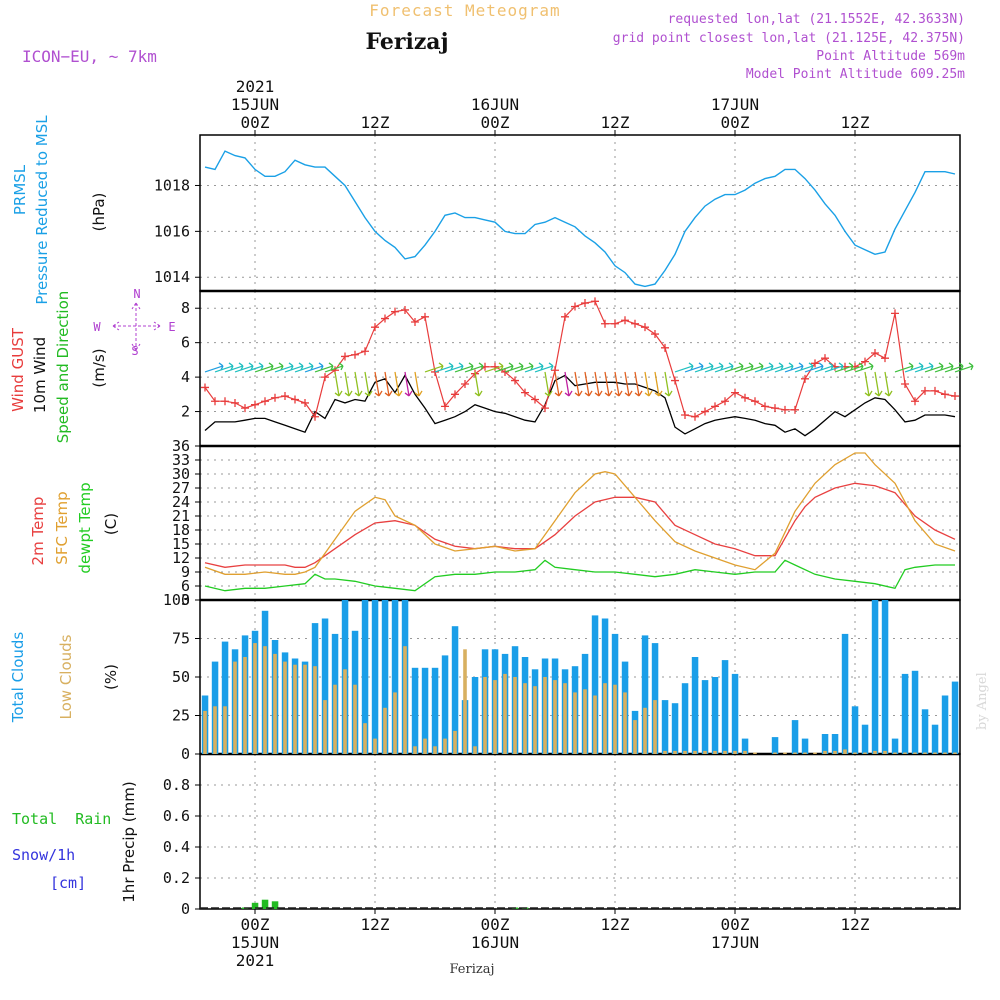 The height and width of the screenshot is (1000, 1000). What do you see at coordinates (66, 676) in the screenshot?
I see `low-clouds-label: Low Clouds` at bounding box center [66, 676].